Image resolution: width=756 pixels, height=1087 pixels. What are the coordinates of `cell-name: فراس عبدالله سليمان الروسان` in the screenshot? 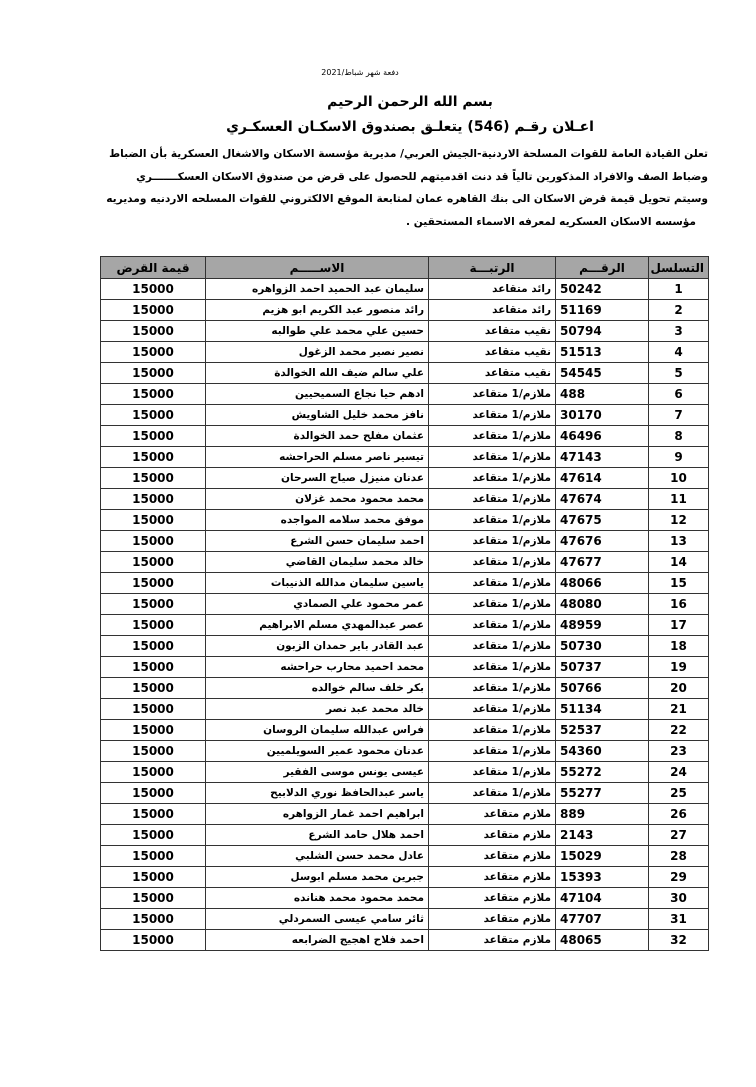 It's located at (317, 730).